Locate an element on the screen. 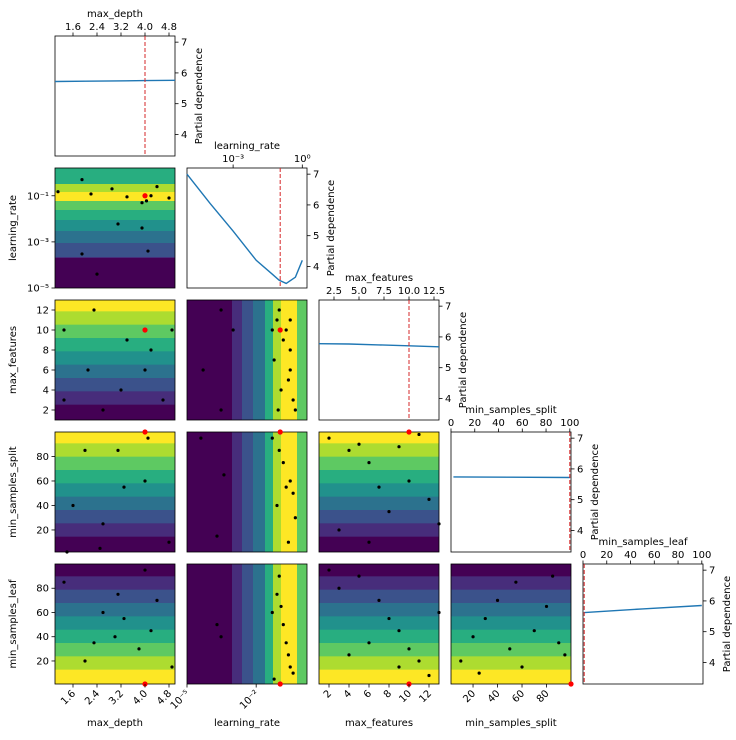  x-tick-label: 10 is located at coordinates (405, 696).